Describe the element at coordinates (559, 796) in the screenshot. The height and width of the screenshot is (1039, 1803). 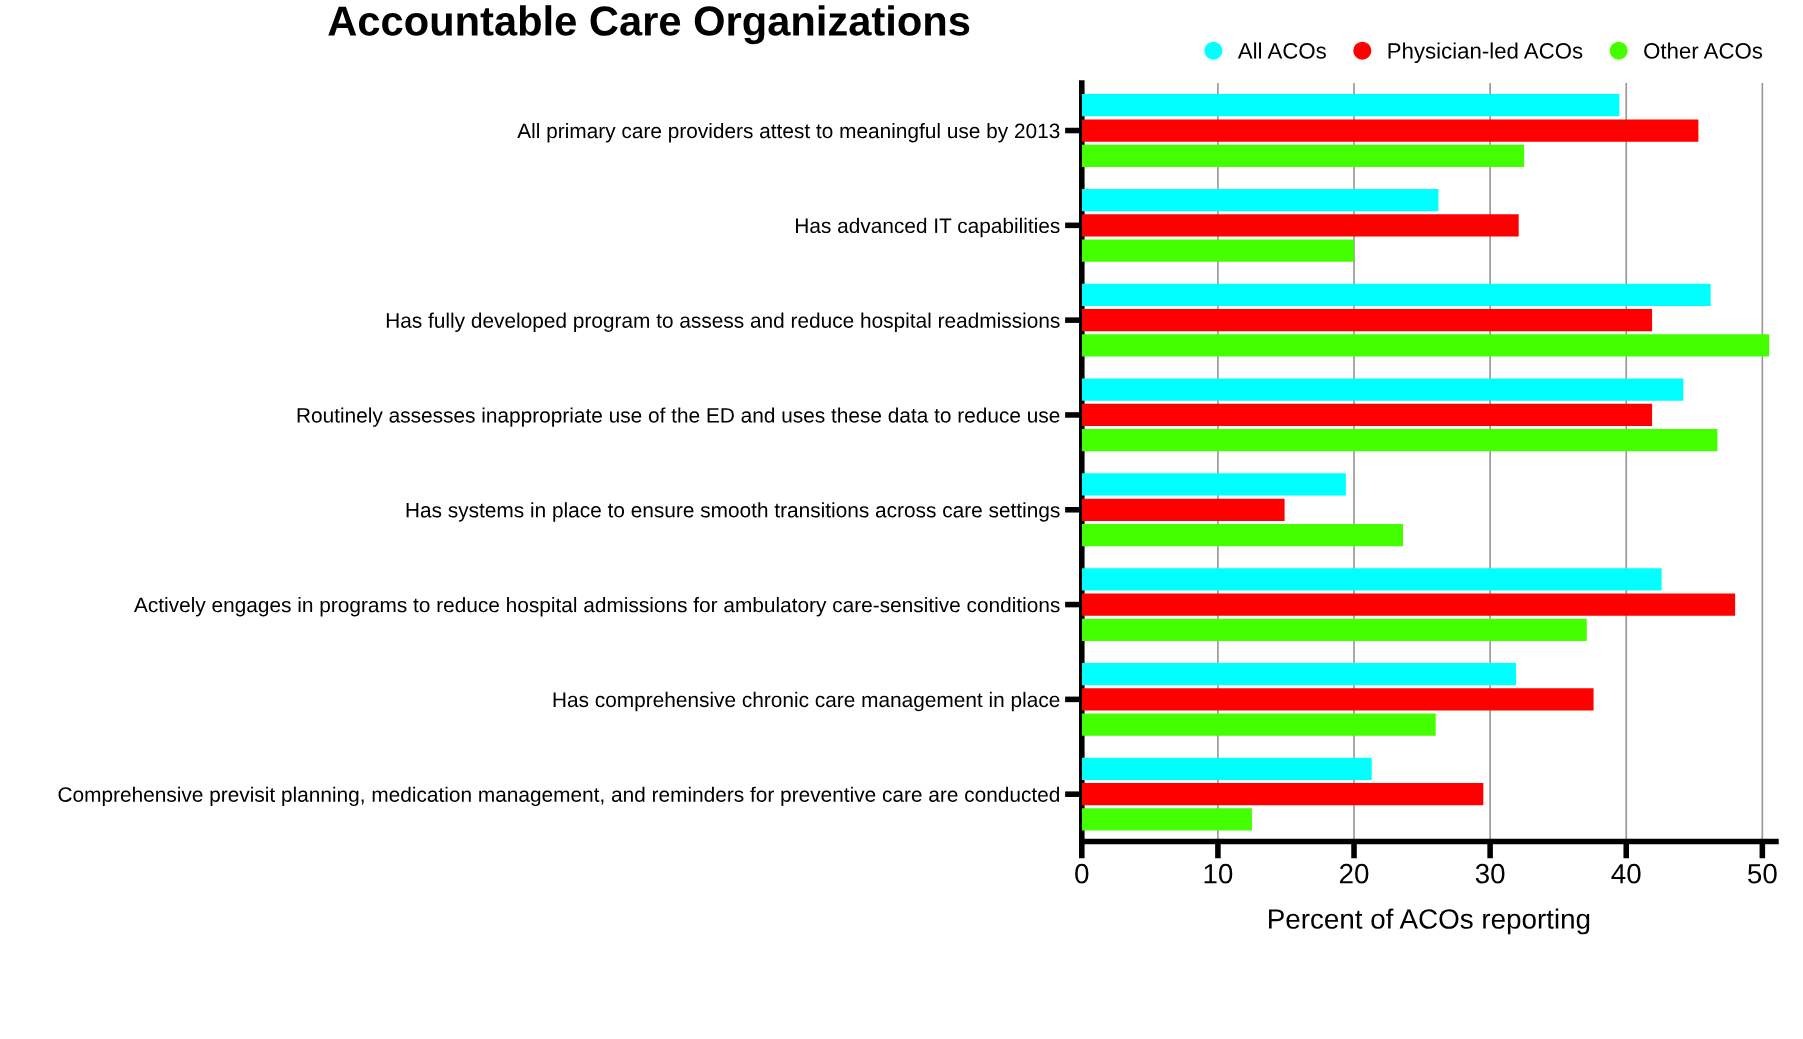
I see `y-tick-label: Comprehensive previsit planning, medication management, and reminders for preventive care are conducted` at that location.